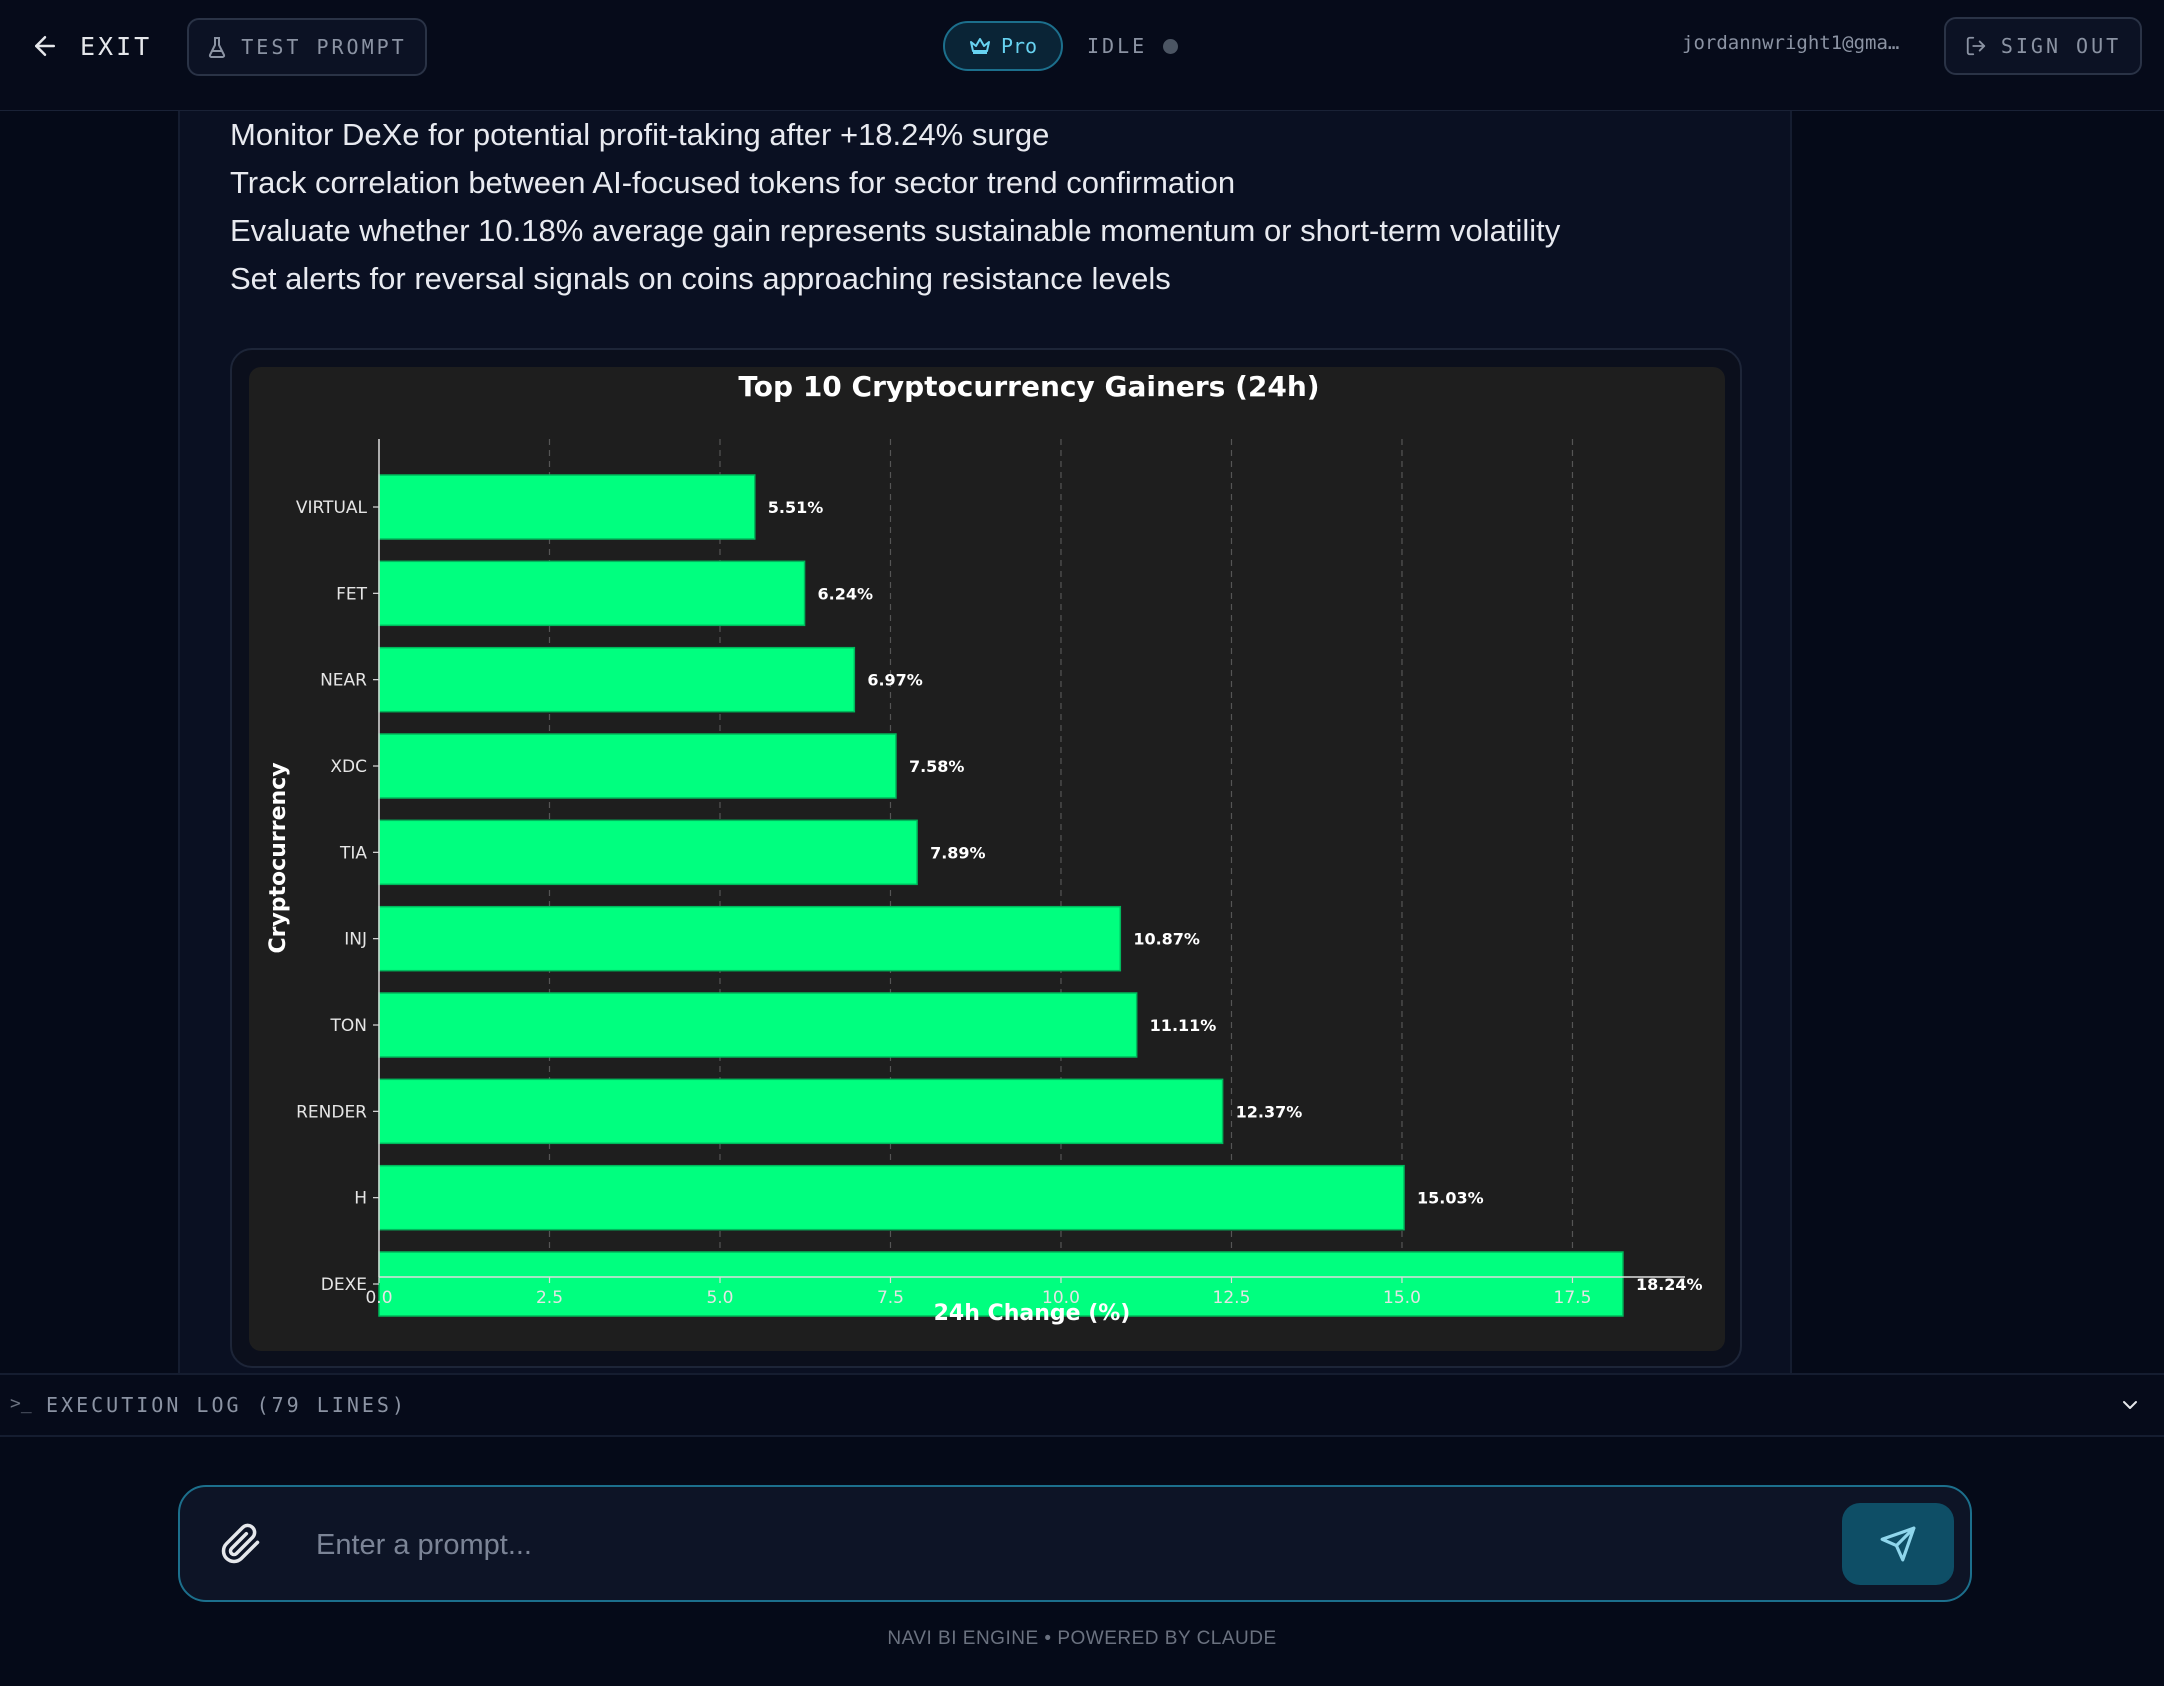 Image resolution: width=2164 pixels, height=1686 pixels. I want to click on test-prompt-button: TEST PROMPT, so click(307, 47).